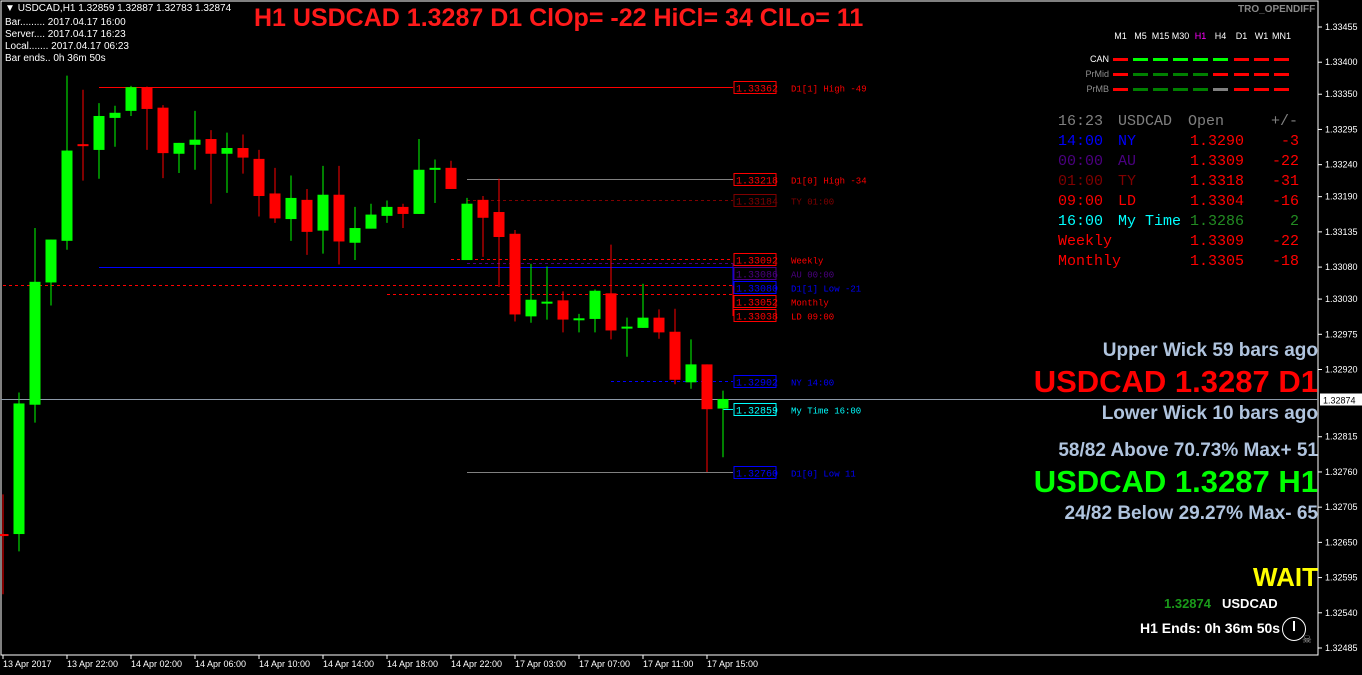 This screenshot has width=1362, height=675. Describe the element at coordinates (1289, 141) in the screenshot. I see `row-diff: -3` at that location.